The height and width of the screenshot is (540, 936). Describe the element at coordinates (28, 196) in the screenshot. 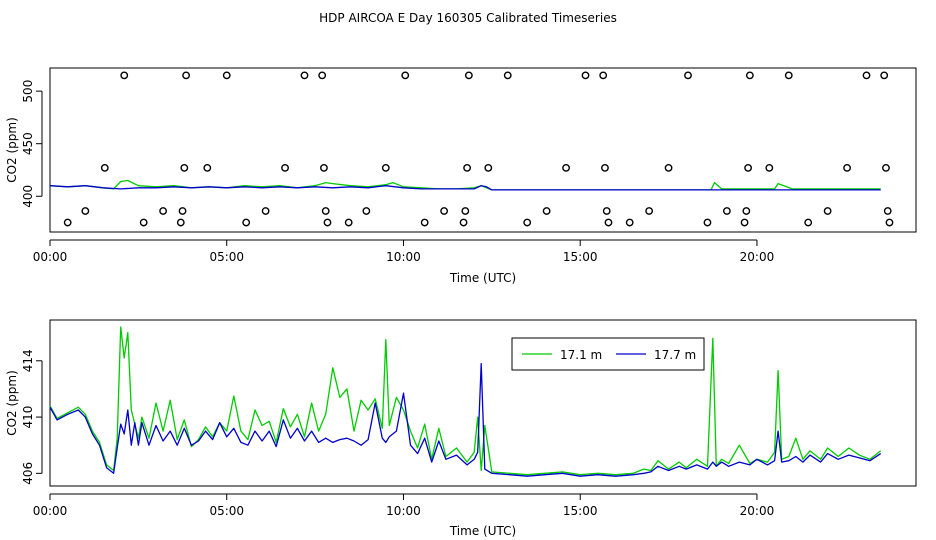

I see `y-tick-label: 400` at that location.